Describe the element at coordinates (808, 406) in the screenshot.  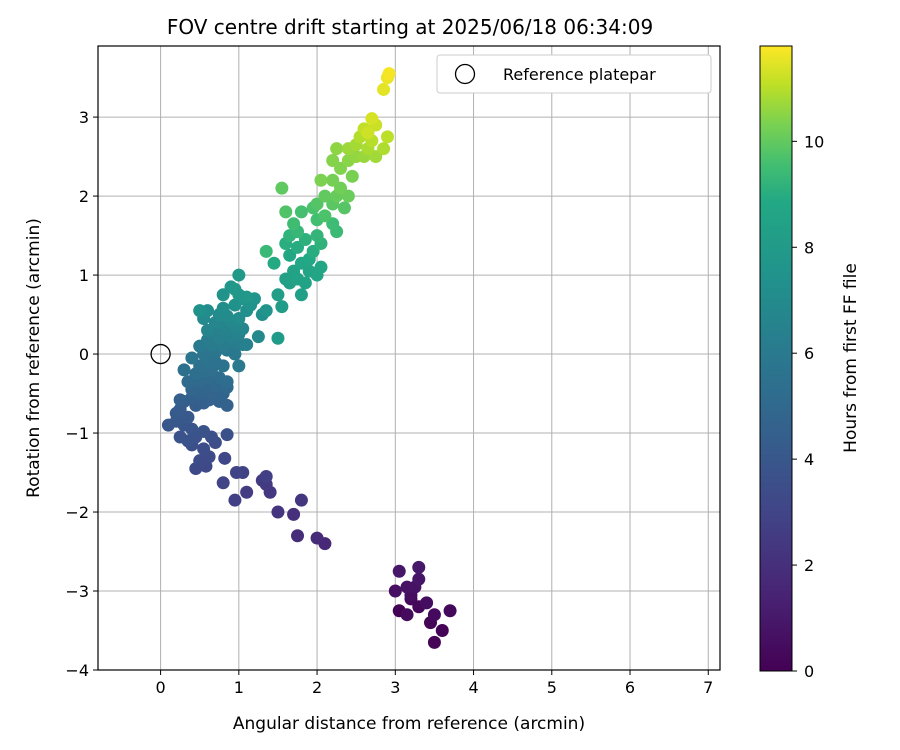
I see `colorbar-ticks: 0 2 4 6 8 10` at that location.